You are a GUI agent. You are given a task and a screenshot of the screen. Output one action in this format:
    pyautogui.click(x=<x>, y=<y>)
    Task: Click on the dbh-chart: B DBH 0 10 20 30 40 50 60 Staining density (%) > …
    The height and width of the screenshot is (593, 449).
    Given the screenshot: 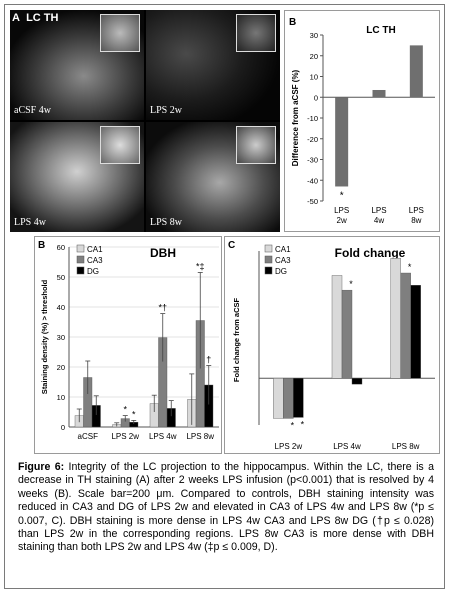 What is the action you would take?
    pyautogui.click(x=128, y=340)
    